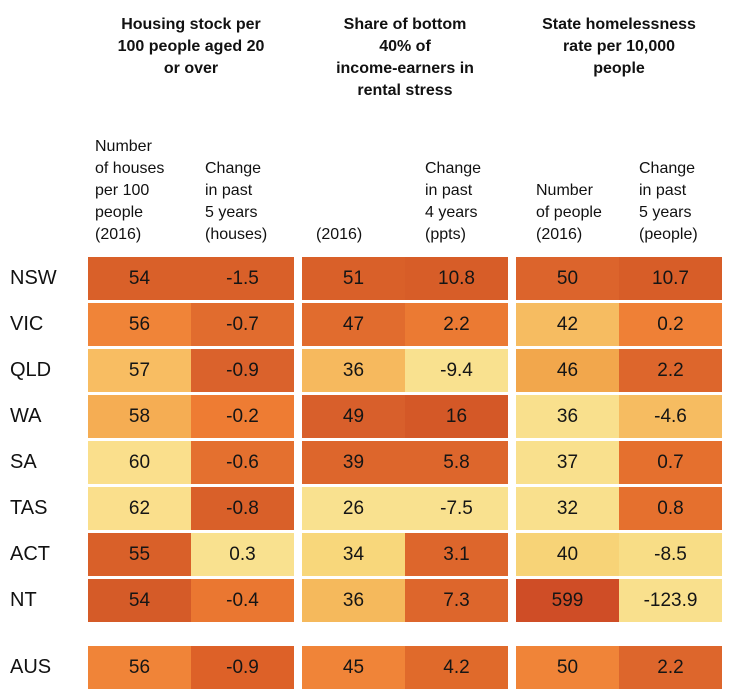 This screenshot has height=692, width=754. What do you see at coordinates (456, 554) in the screenshot?
I see `heatmap-cell: 3.1` at bounding box center [456, 554].